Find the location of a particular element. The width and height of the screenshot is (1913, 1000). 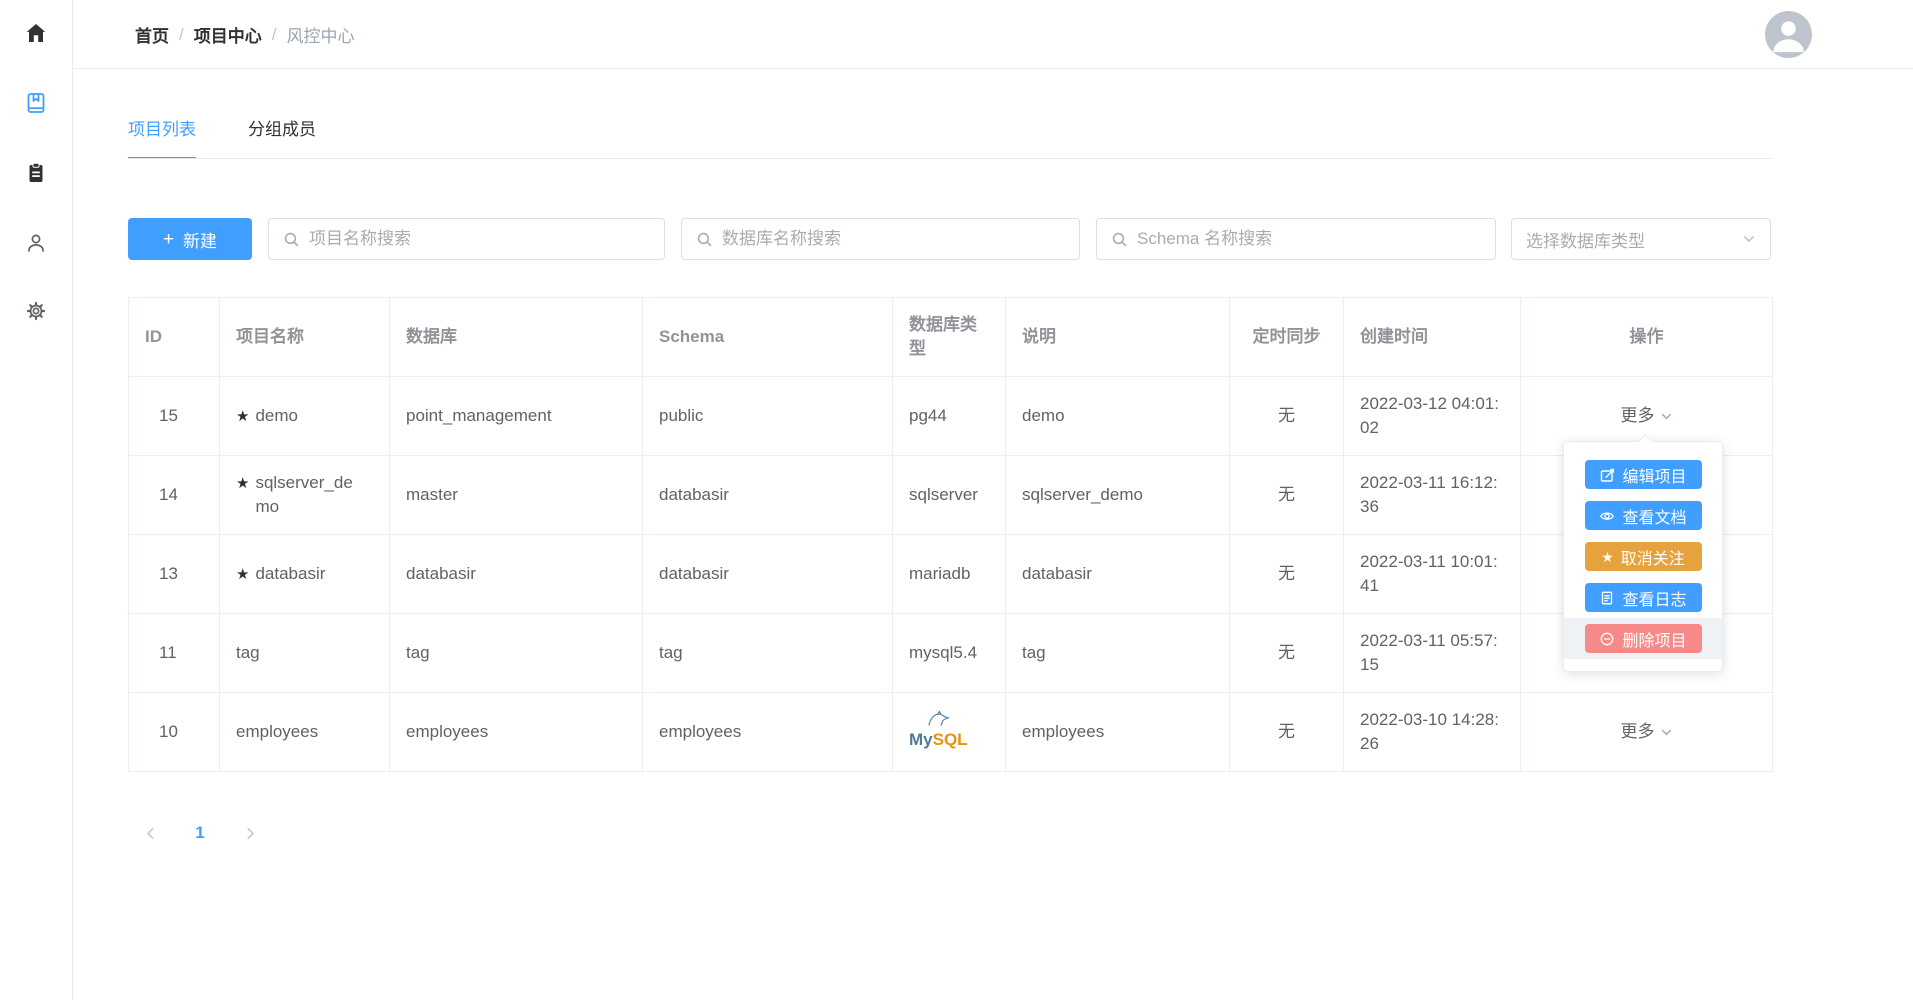

cell-description: databasir is located at coordinates (1117, 574).